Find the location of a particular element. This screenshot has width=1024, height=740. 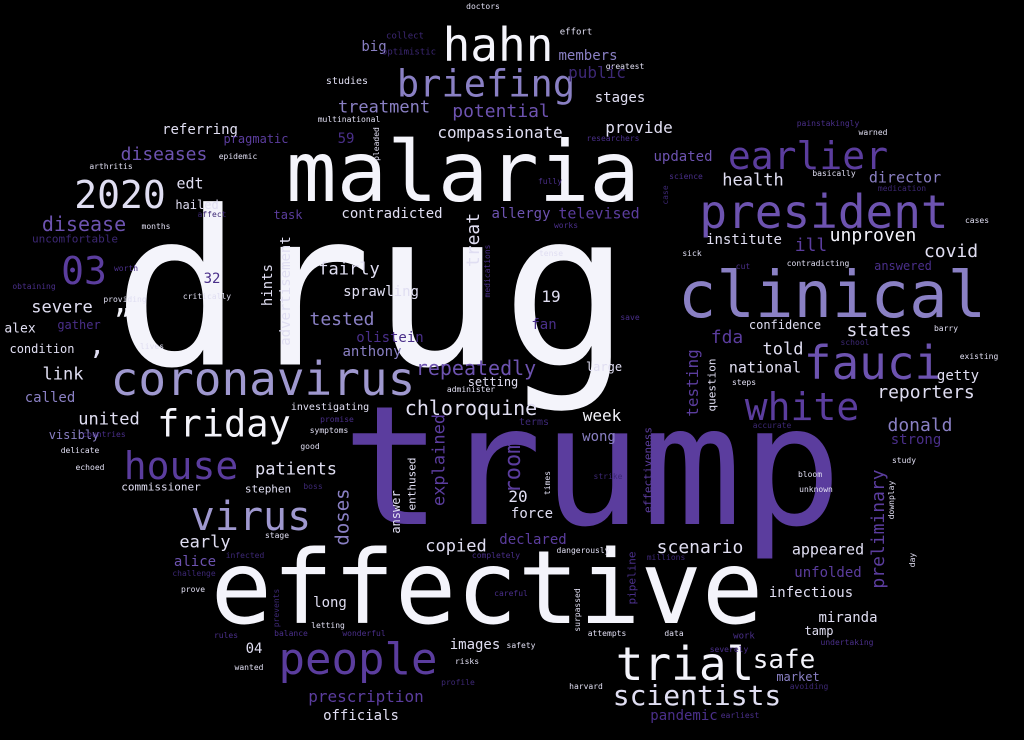

word-declared: declared is located at coordinates (533, 540).